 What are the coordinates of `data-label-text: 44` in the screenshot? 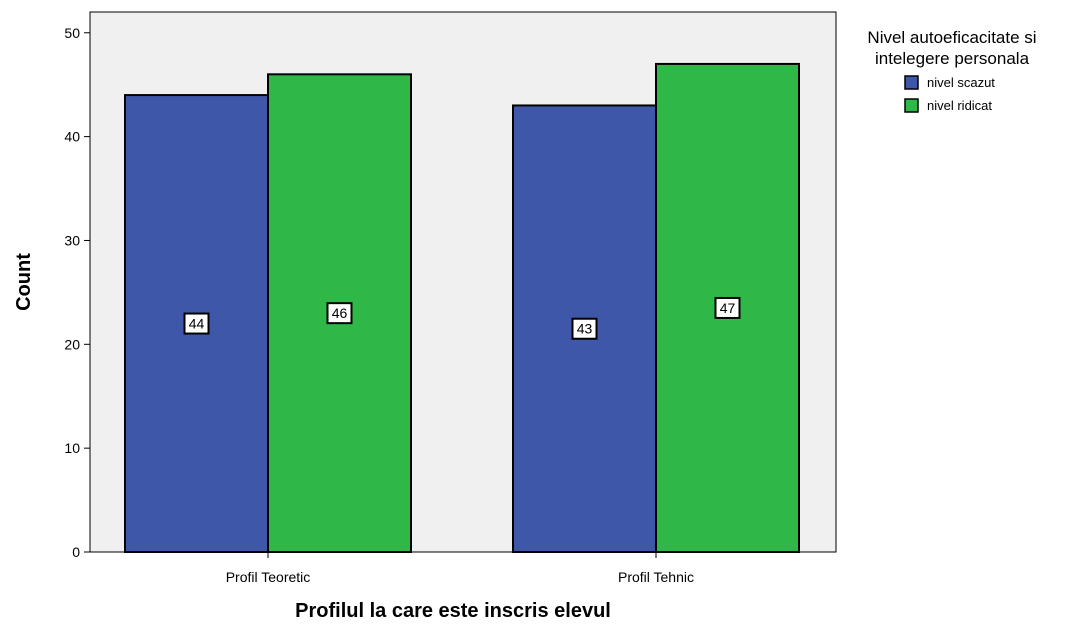 It's located at (197, 324).